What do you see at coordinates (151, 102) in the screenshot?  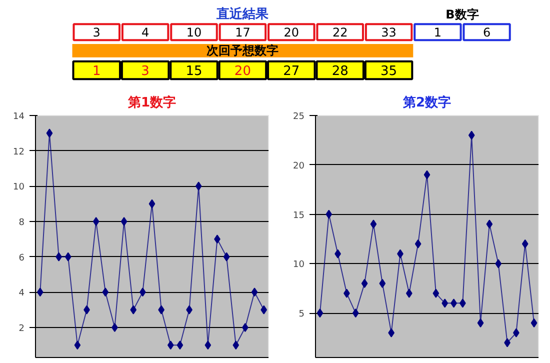 I see `chart-title: 第1数字` at bounding box center [151, 102].